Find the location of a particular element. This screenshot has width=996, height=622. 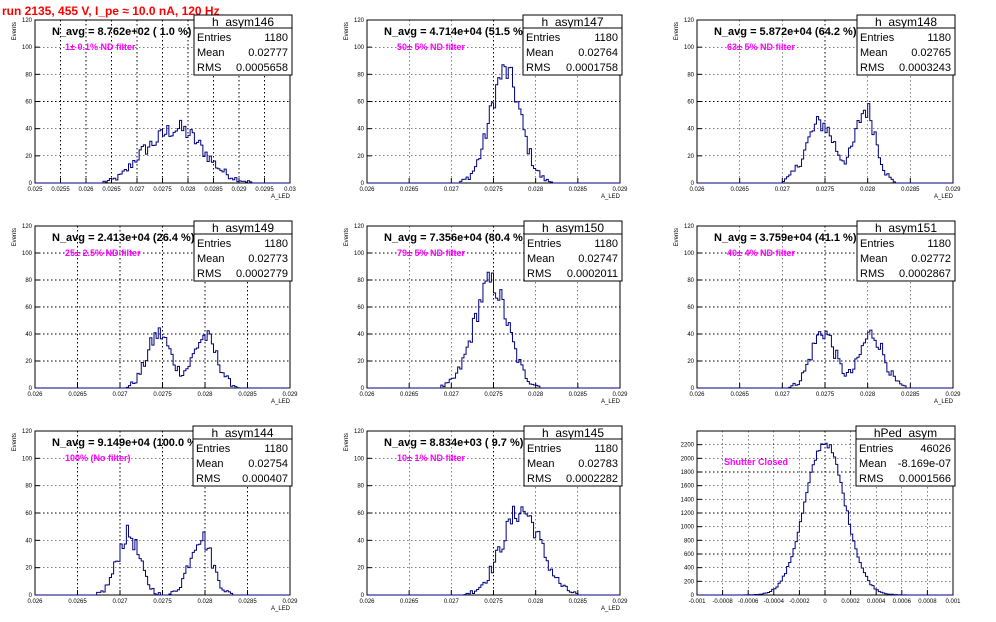

y-tick-label: 1400 is located at coordinates (688, 500).